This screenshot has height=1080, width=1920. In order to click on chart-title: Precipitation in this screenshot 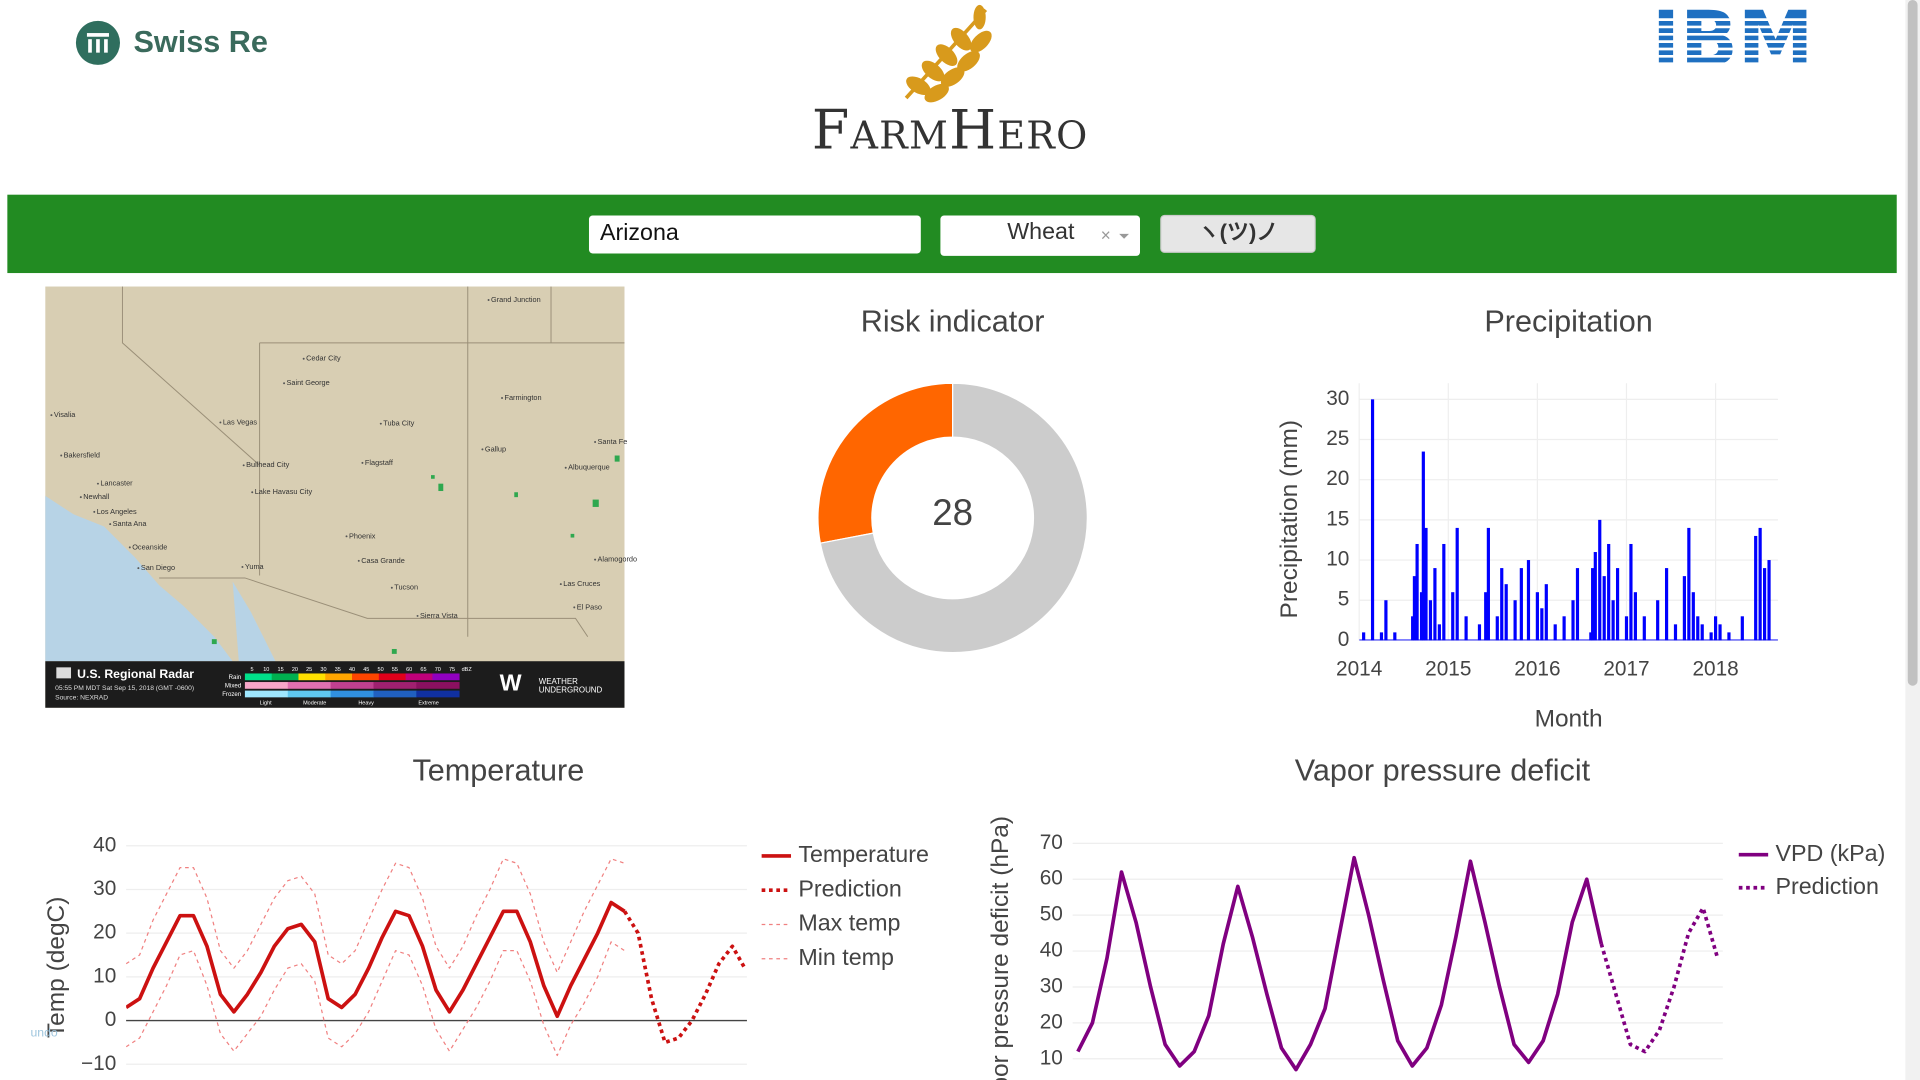, I will do `click(1568, 321)`.